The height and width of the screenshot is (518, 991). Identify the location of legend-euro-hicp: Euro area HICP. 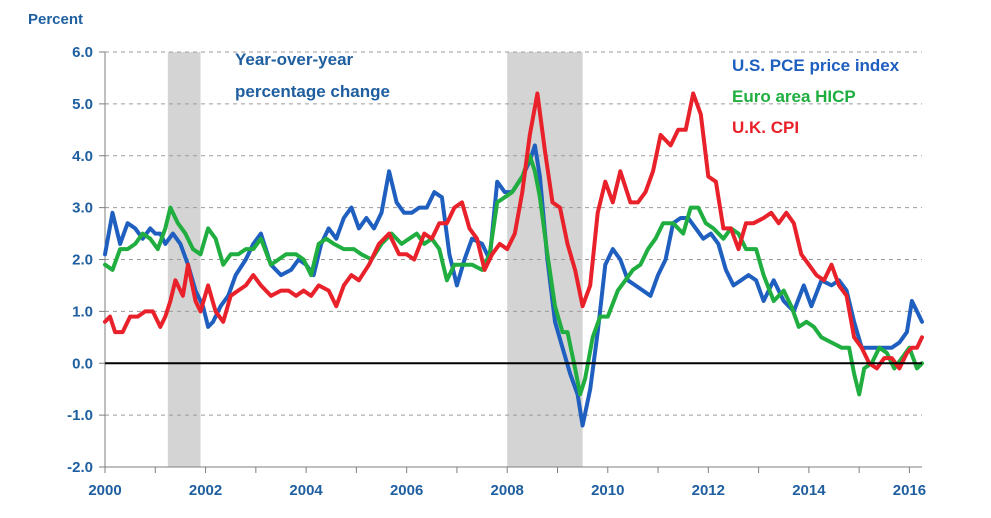
(794, 96).